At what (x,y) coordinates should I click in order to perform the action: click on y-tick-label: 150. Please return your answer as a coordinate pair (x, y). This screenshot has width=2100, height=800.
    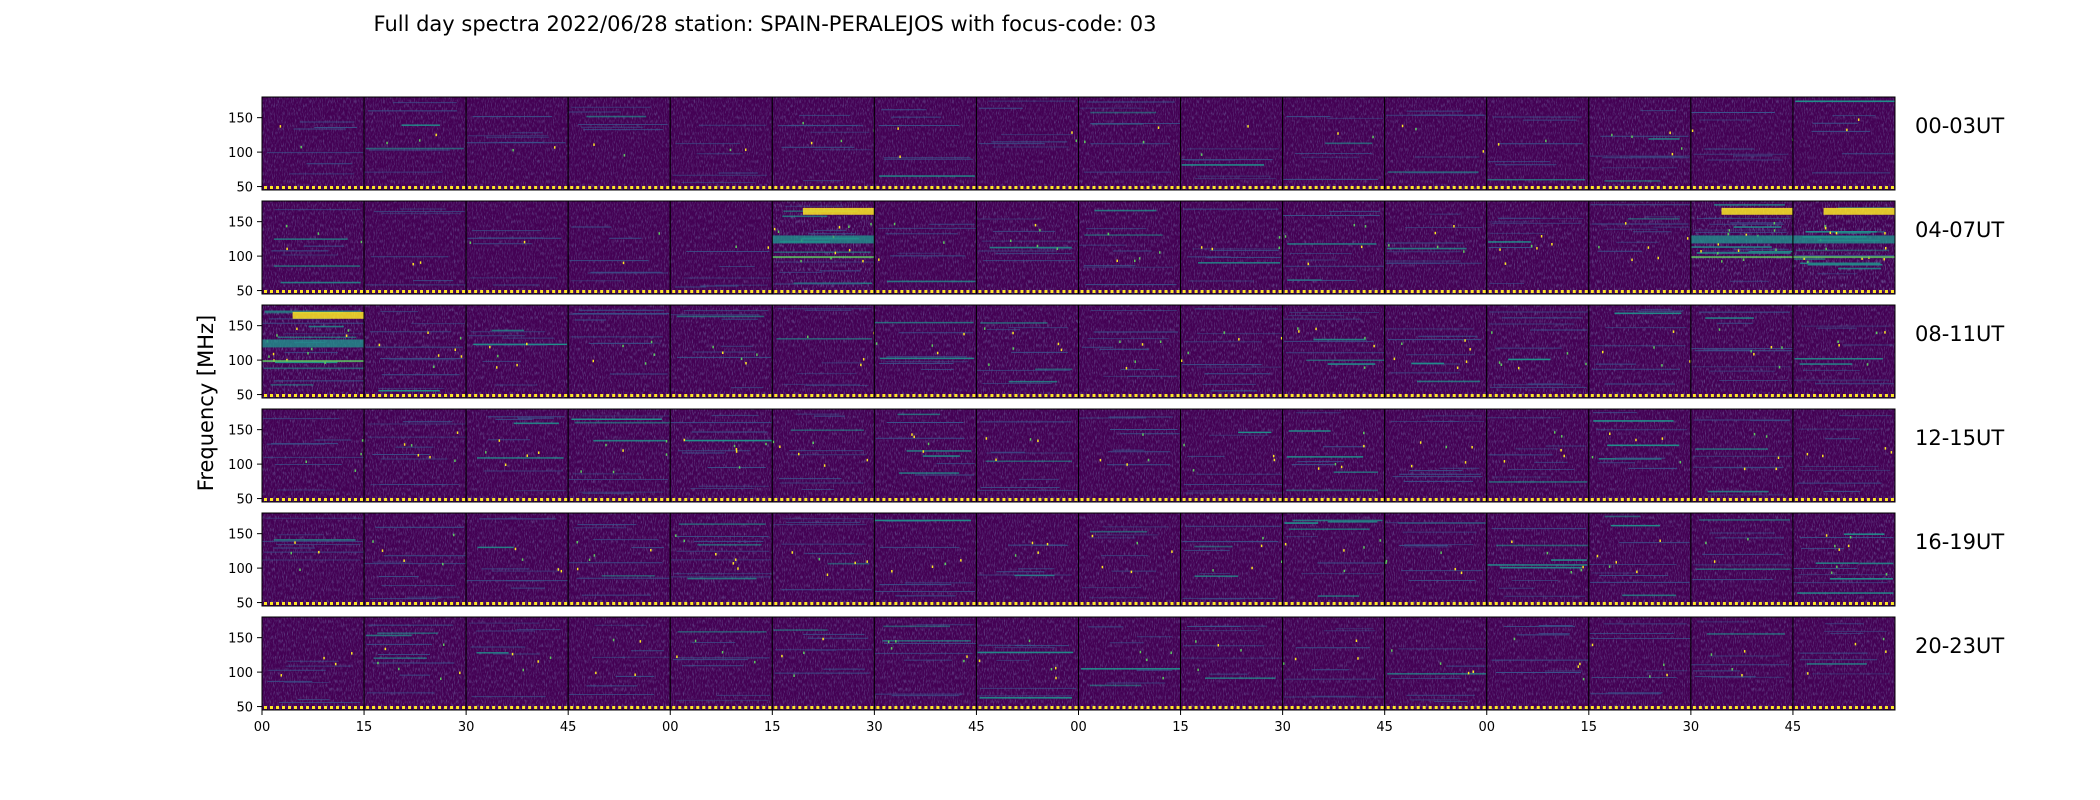
    Looking at the image, I should click on (240, 119).